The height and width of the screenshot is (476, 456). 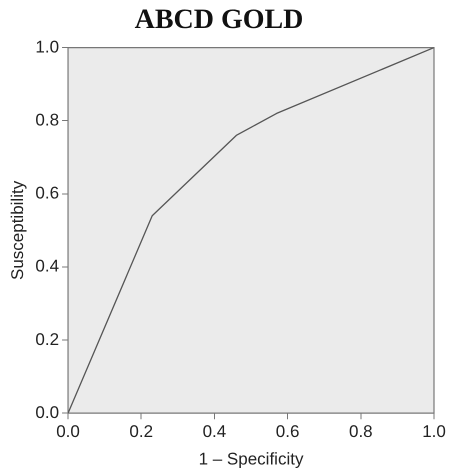 What do you see at coordinates (251, 458) in the screenshot?
I see `x-axis-title: 1 – Specificity` at bounding box center [251, 458].